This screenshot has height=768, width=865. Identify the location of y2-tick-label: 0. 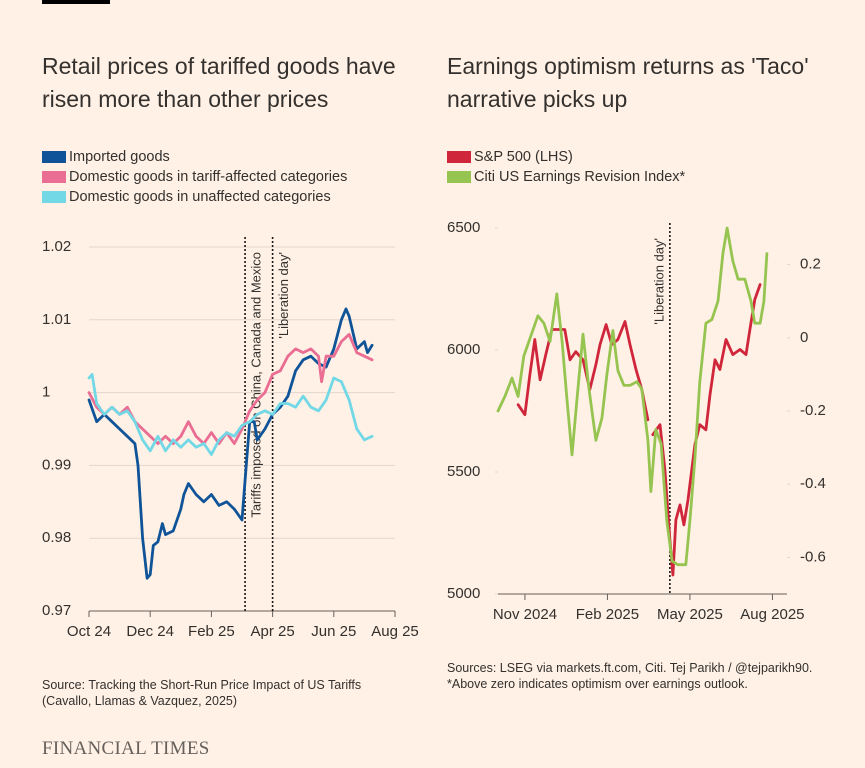
(804, 337).